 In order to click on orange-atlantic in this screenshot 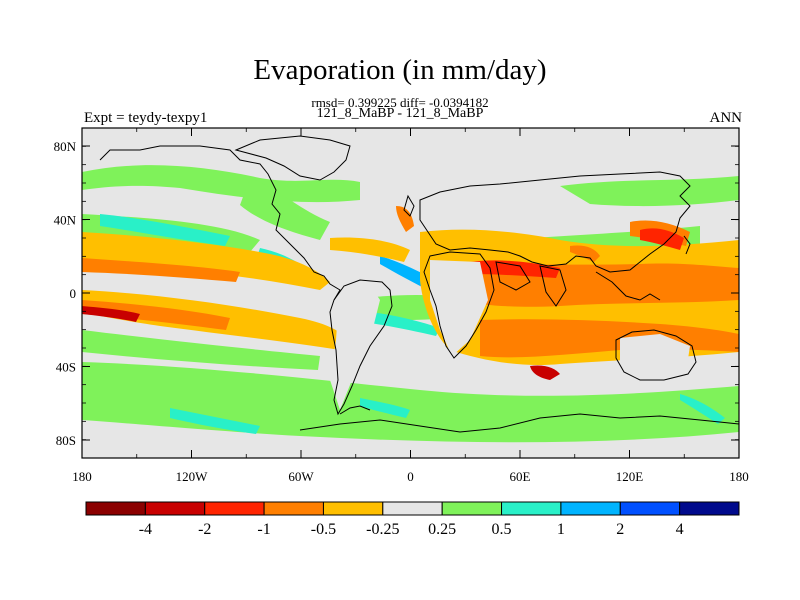, I will do `click(370, 249)`.